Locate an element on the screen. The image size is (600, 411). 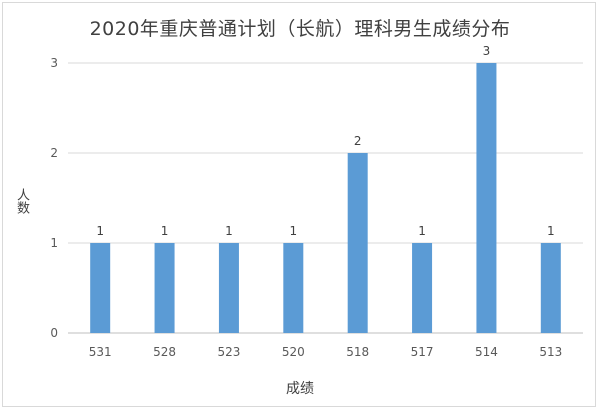
x-tick-label: 528 is located at coordinates (164, 352).